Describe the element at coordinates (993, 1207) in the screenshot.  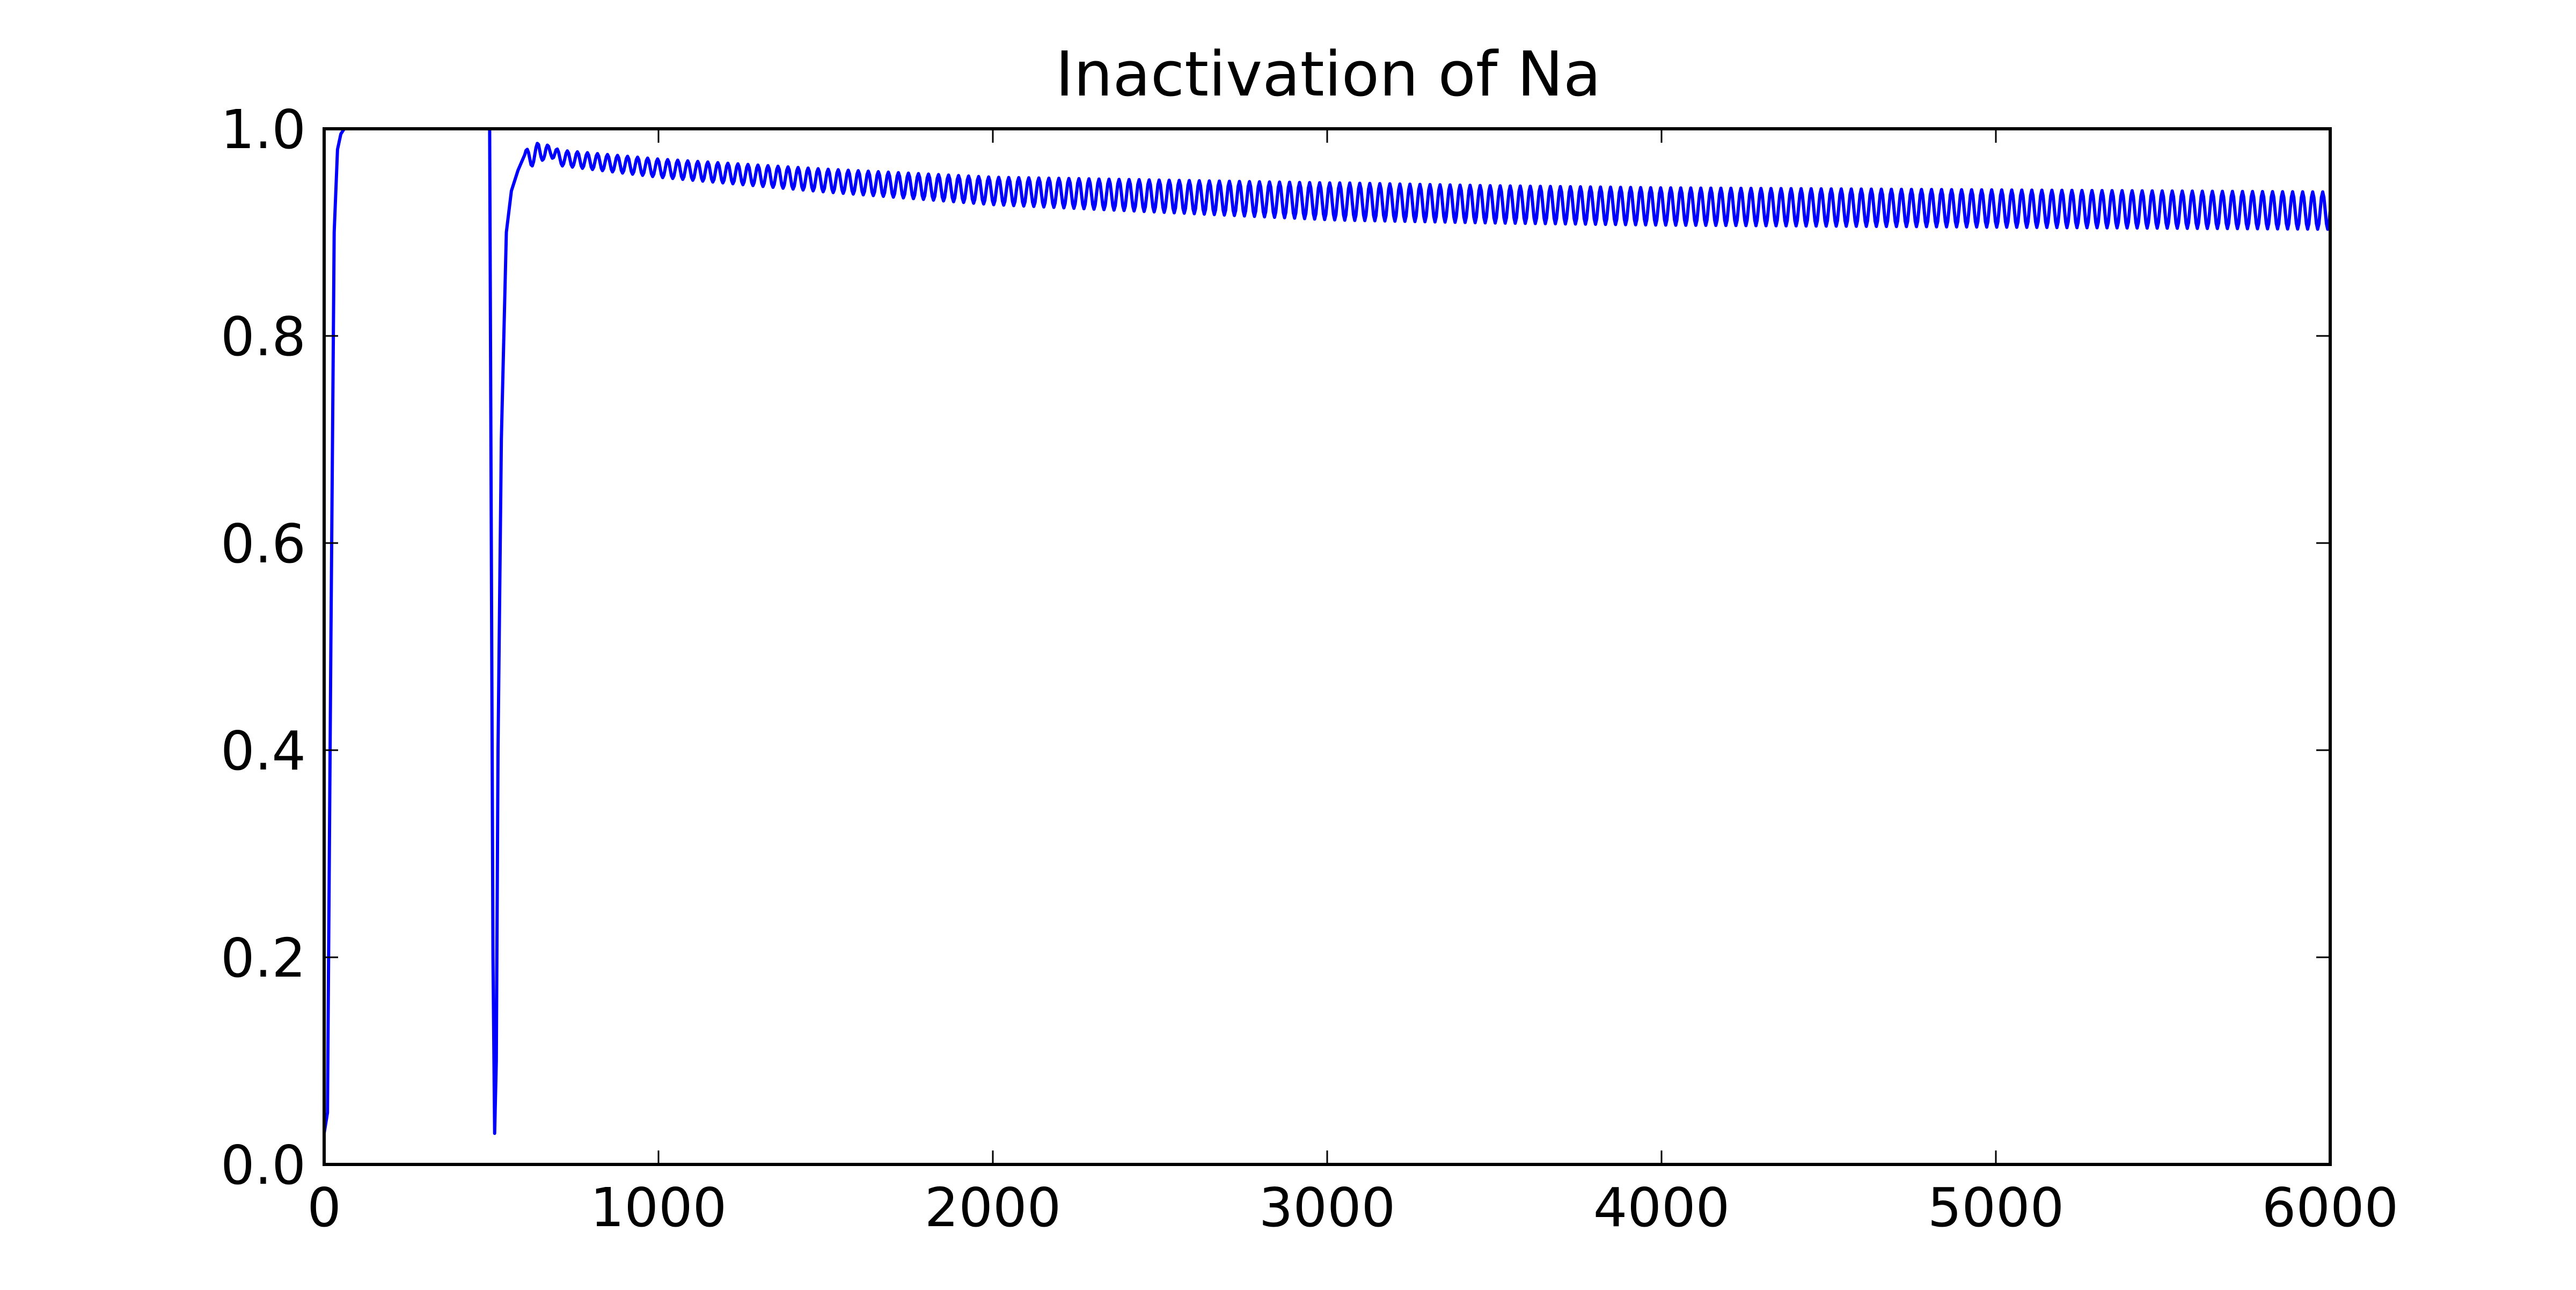
I see `x-tick-label: 2000` at that location.